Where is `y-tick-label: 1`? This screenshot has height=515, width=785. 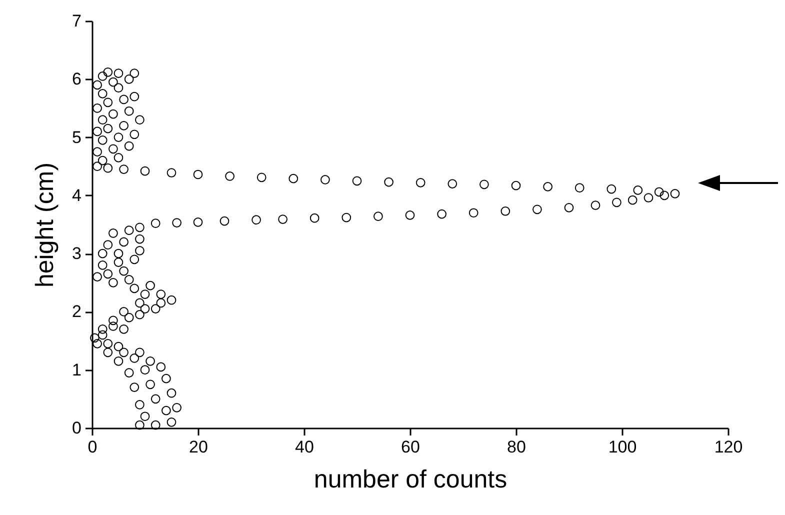 y-tick-label: 1 is located at coordinates (77, 370).